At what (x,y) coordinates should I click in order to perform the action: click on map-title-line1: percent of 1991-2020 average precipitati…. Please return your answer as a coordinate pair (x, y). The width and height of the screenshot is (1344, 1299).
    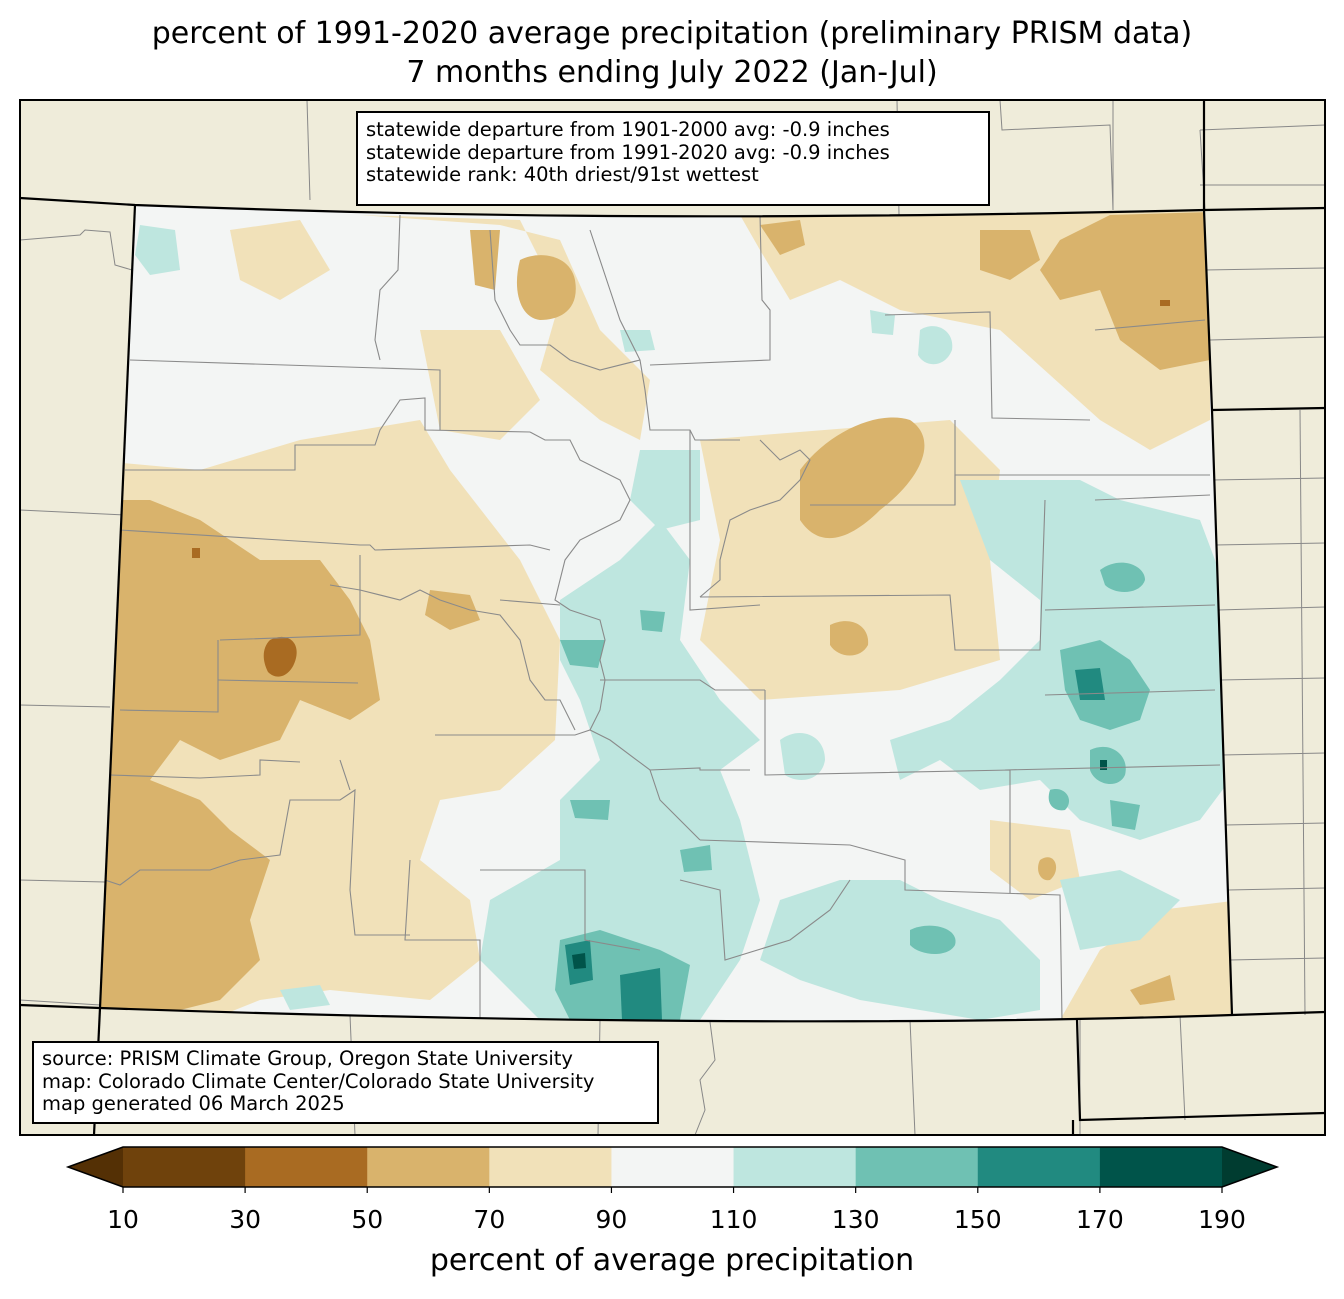
    Looking at the image, I should click on (672, 33).